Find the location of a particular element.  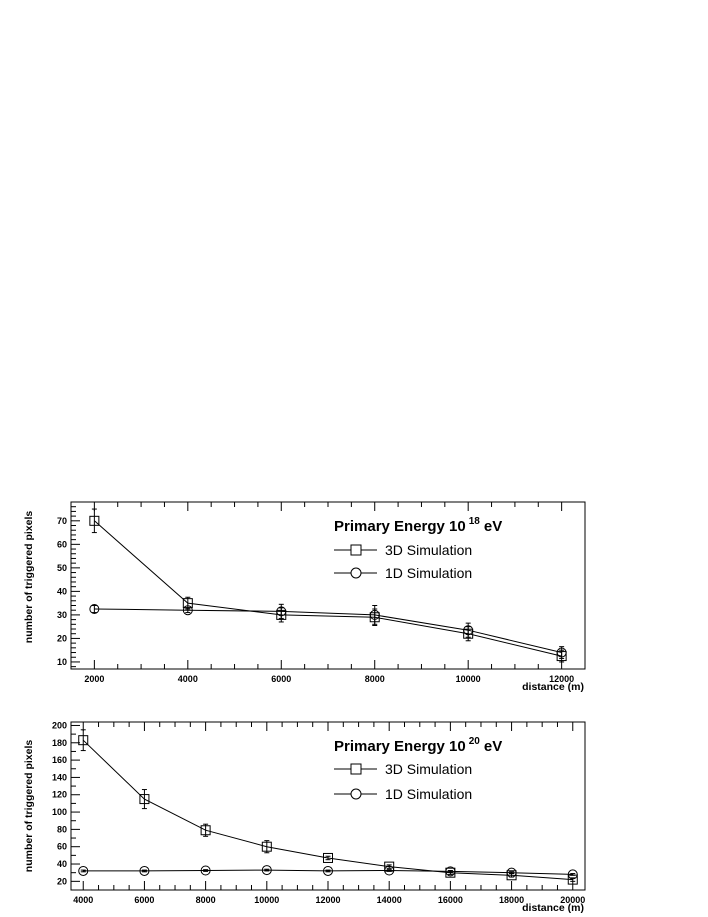

legend-title-exponent: 20 is located at coordinates (475, 741).